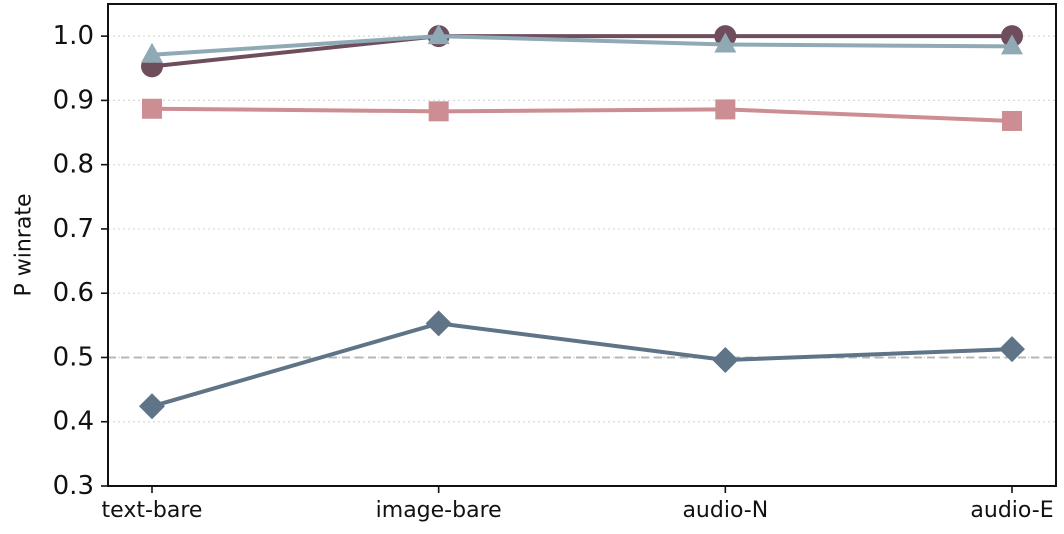  What do you see at coordinates (73, 293) in the screenshot?
I see `y-tick-label: 0.6` at bounding box center [73, 293].